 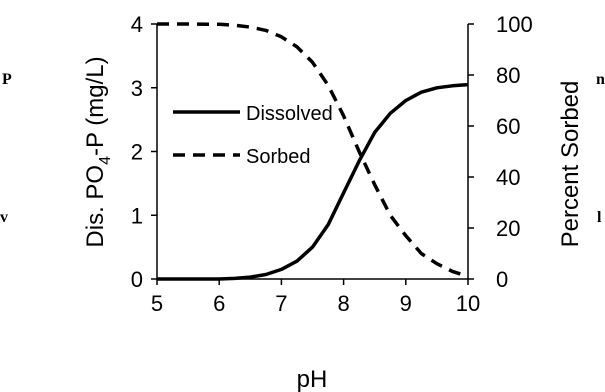 I want to click on y-right-tick-label: 60, so click(x=508, y=126).